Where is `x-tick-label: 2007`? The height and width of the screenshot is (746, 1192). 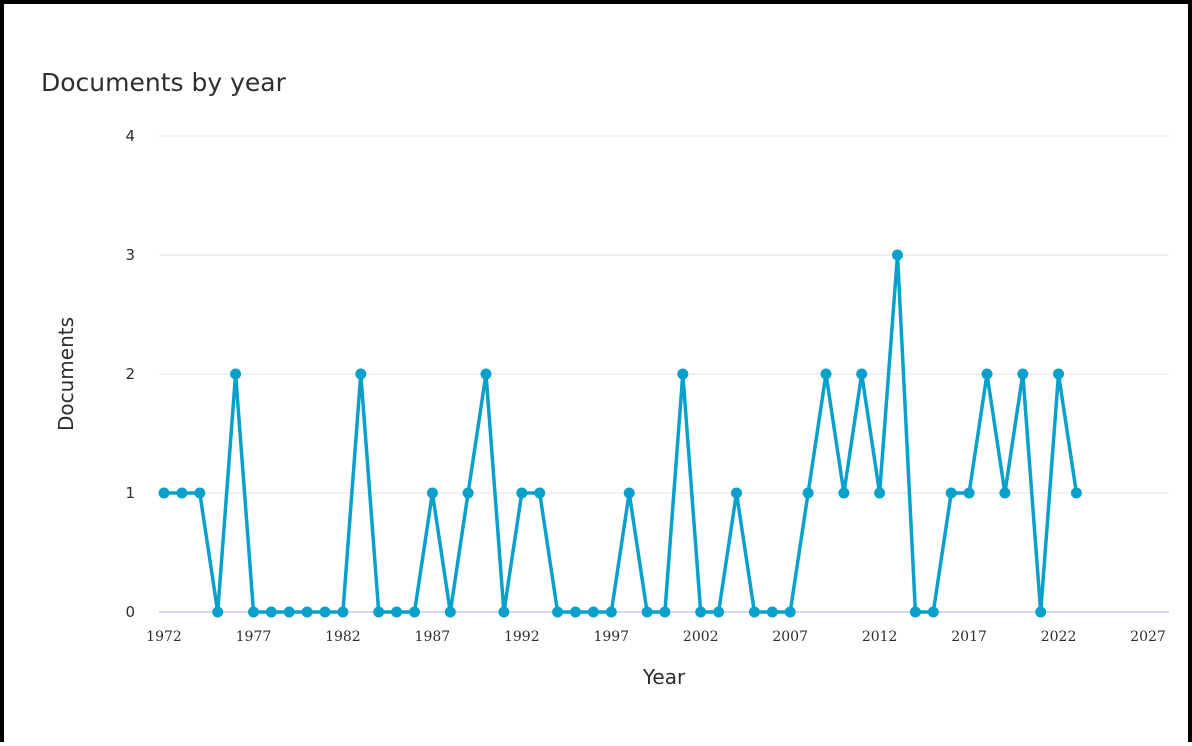
x-tick-label: 2007 is located at coordinates (790, 637).